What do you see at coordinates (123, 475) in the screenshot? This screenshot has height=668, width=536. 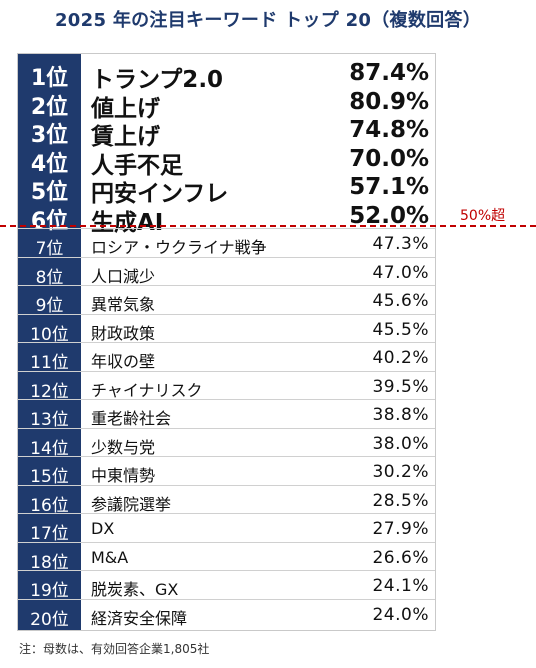 I see `keyword-label: 中東情勢` at bounding box center [123, 475].